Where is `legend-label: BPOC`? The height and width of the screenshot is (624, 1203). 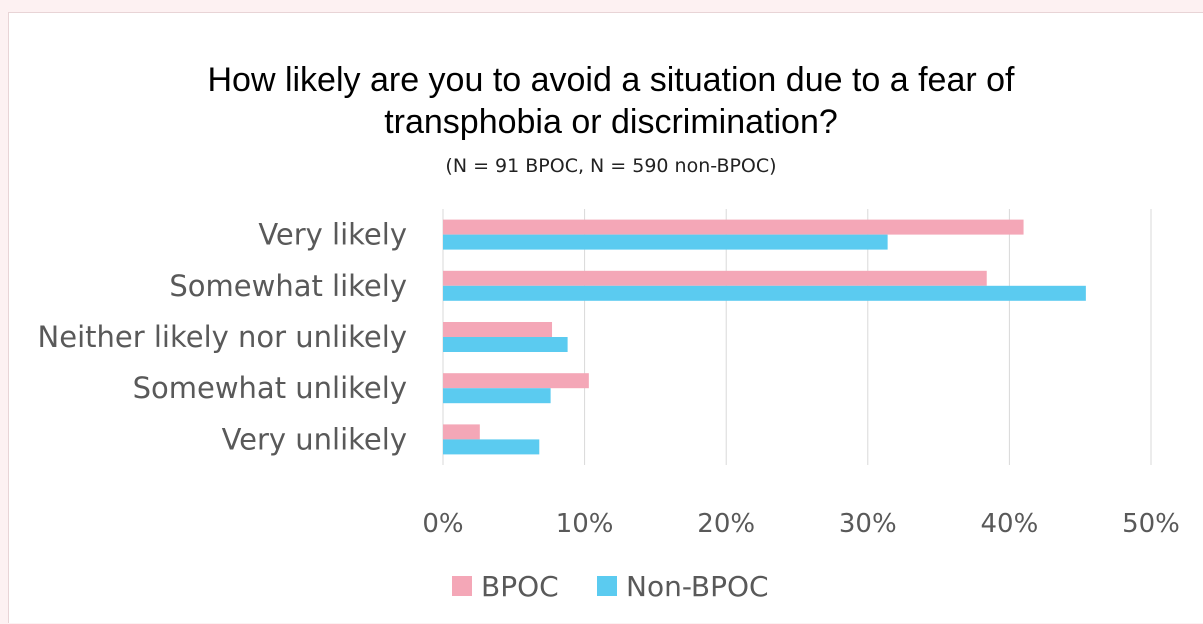 legend-label: BPOC is located at coordinates (520, 586).